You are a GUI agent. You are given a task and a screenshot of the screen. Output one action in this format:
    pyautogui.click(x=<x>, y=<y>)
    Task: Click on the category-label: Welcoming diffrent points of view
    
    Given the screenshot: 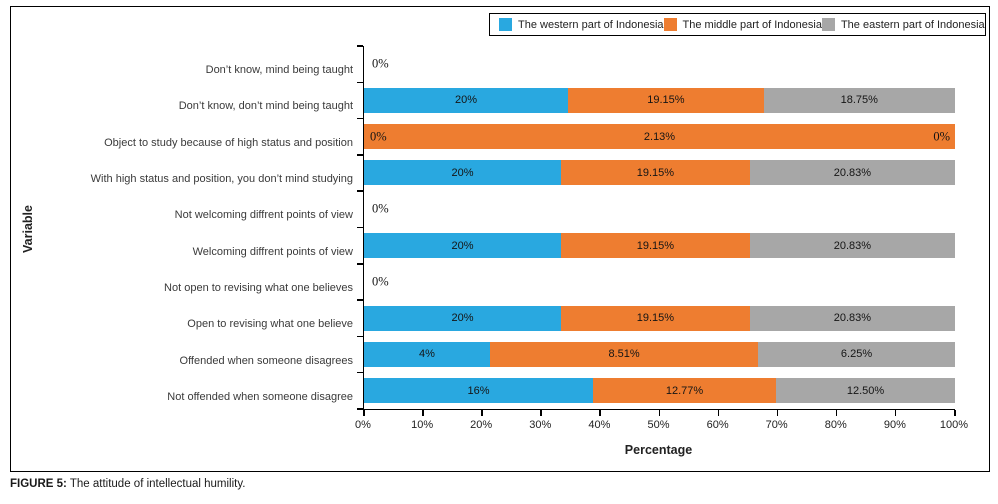 What is the action you would take?
    pyautogui.click(x=272, y=251)
    